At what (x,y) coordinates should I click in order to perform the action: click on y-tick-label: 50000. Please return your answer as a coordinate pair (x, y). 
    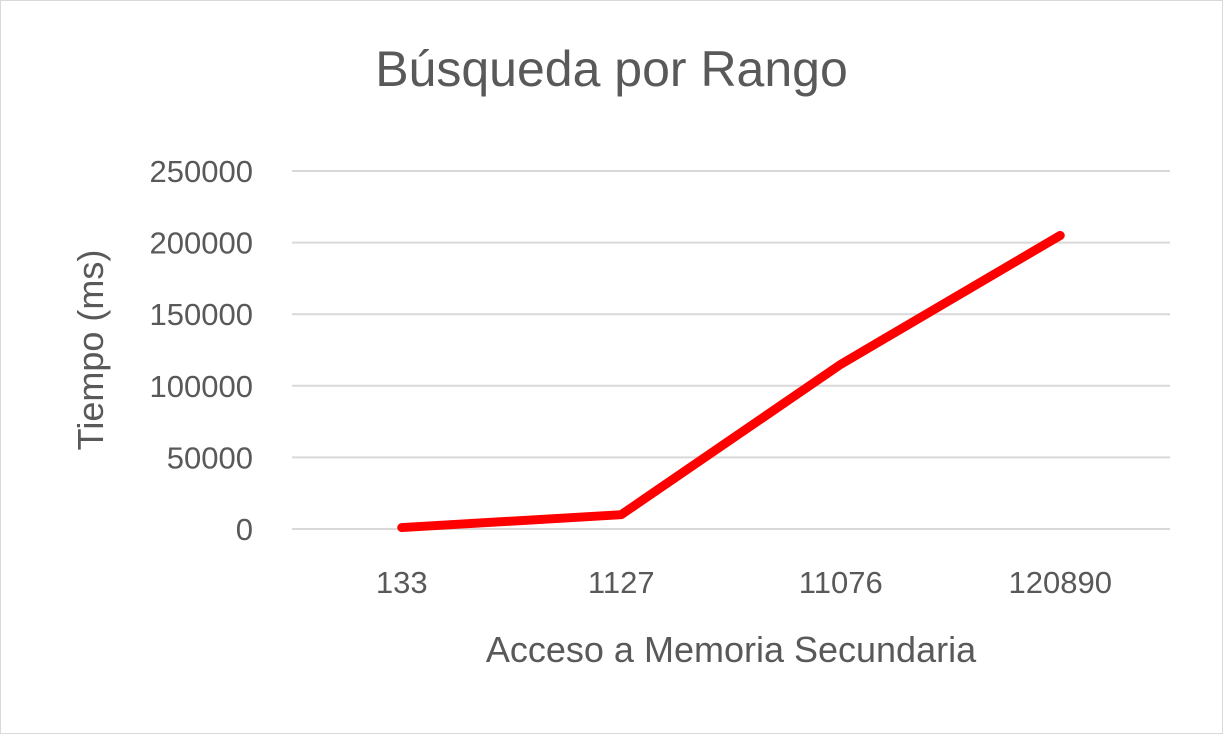
    Looking at the image, I should click on (210, 457).